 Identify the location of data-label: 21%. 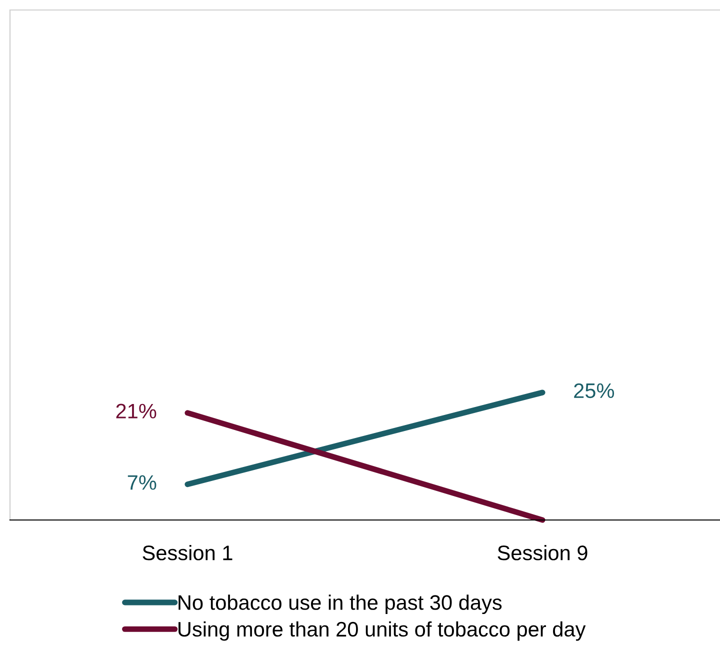
(136, 411).